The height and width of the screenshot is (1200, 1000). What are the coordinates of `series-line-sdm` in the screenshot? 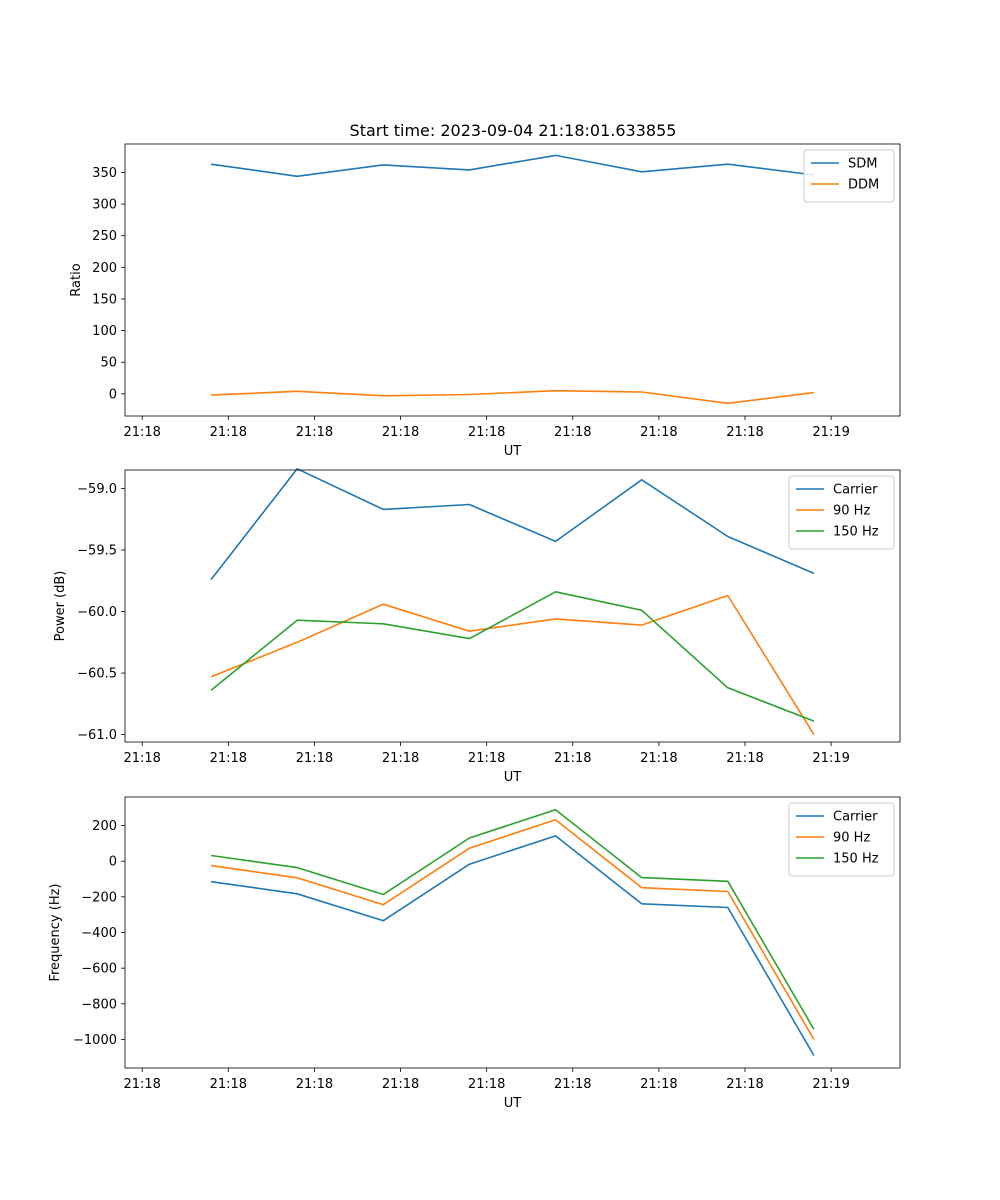 It's located at (512, 166).